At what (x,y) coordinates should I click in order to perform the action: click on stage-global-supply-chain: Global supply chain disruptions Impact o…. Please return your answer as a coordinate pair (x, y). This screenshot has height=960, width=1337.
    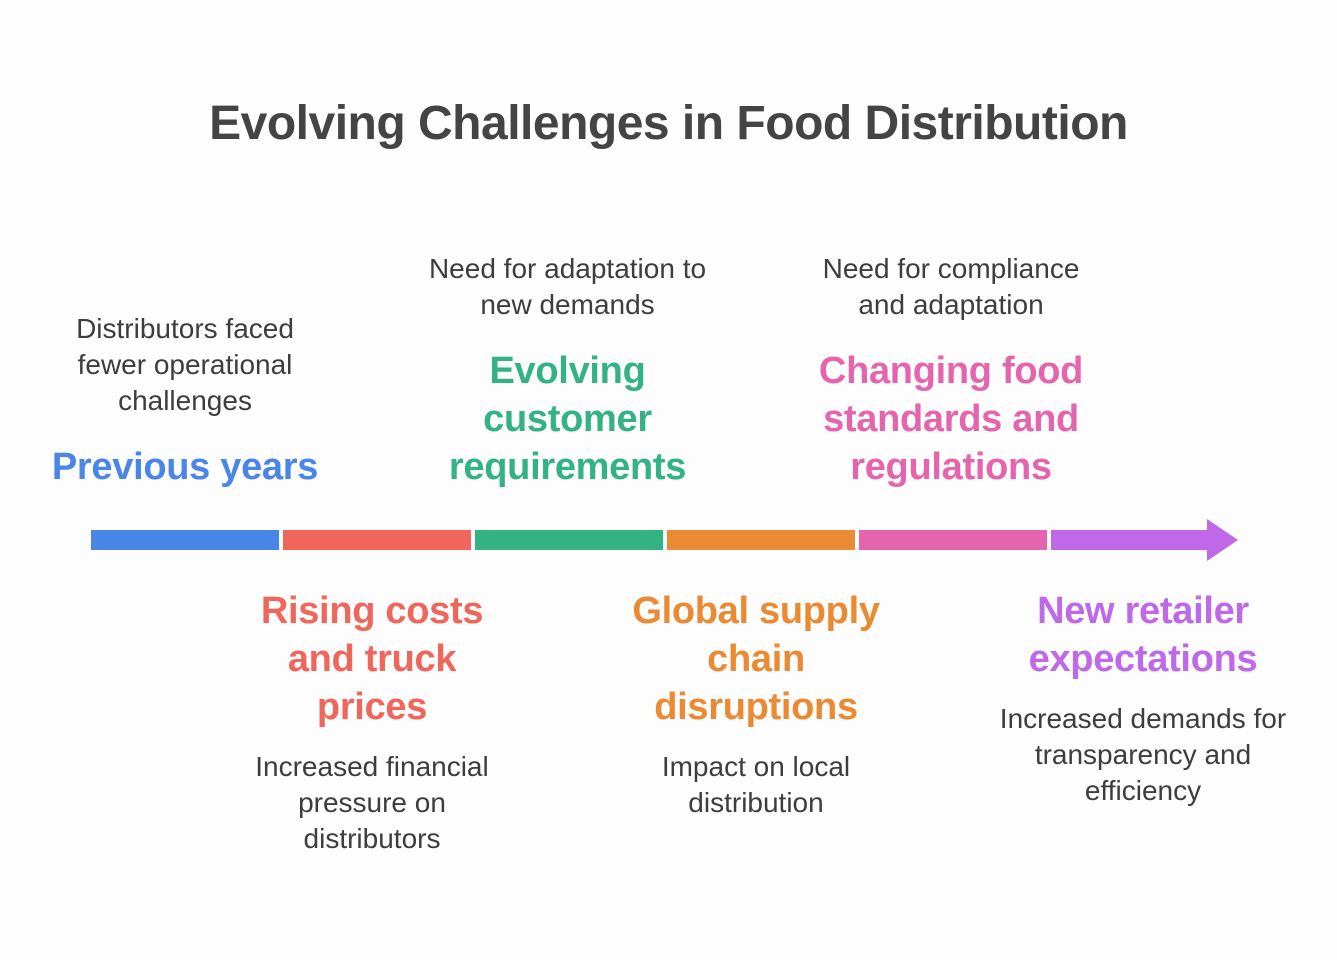
    Looking at the image, I should click on (756, 704).